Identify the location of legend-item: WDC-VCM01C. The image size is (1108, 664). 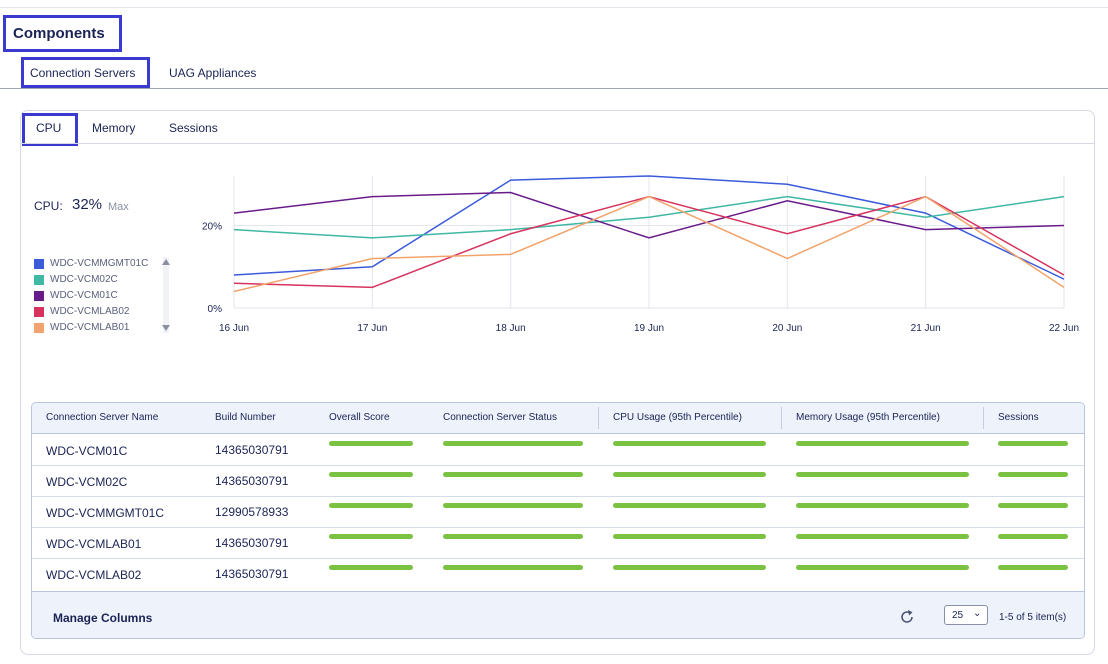
(99, 295).